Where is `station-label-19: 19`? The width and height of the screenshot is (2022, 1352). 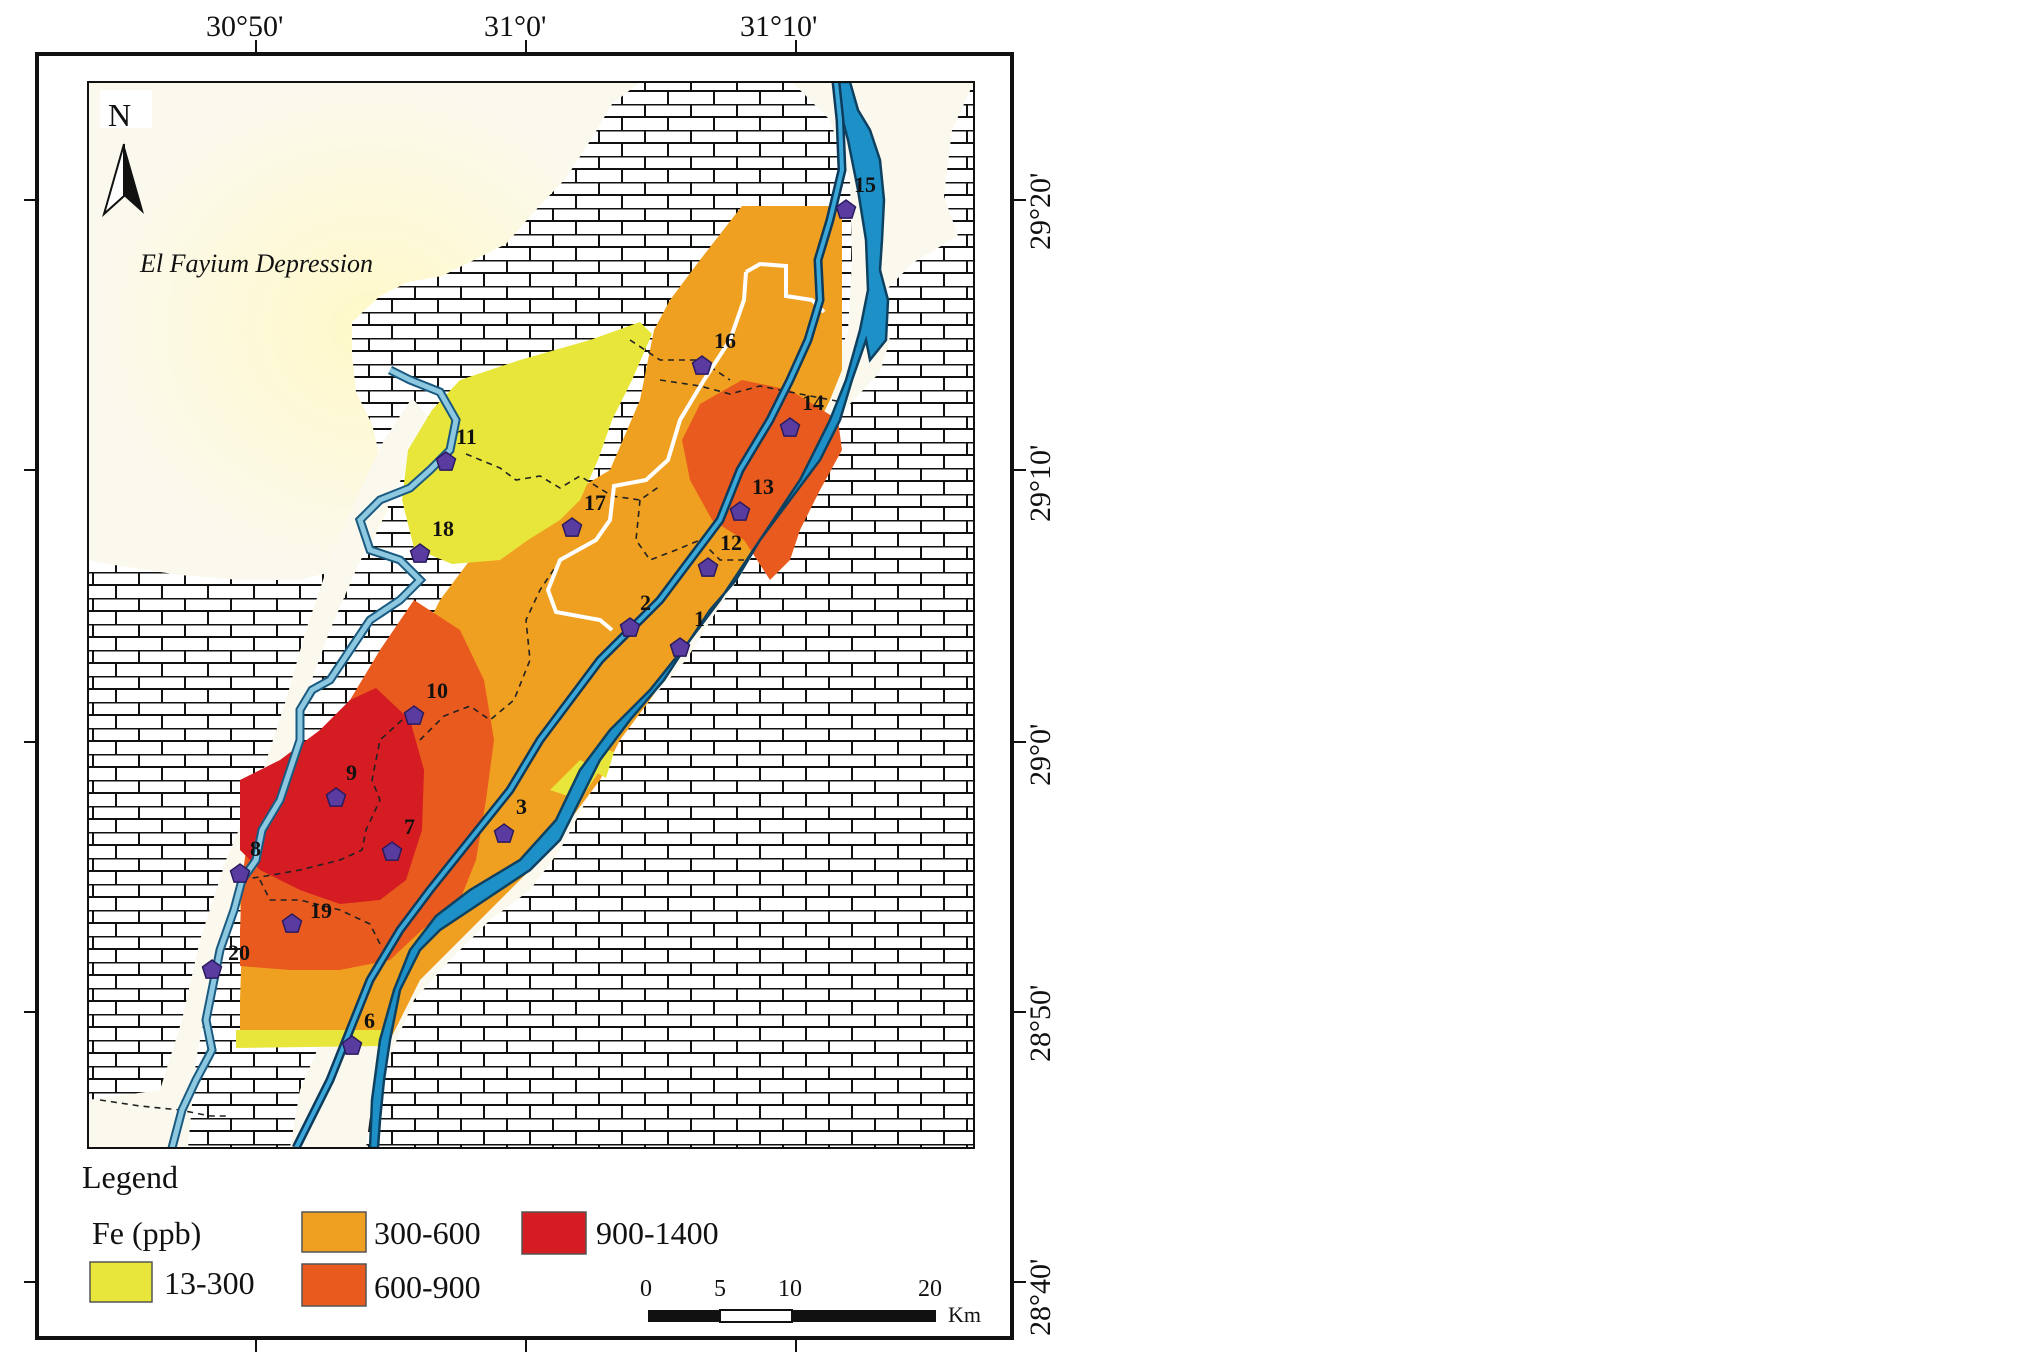 station-label-19: 19 is located at coordinates (321, 910).